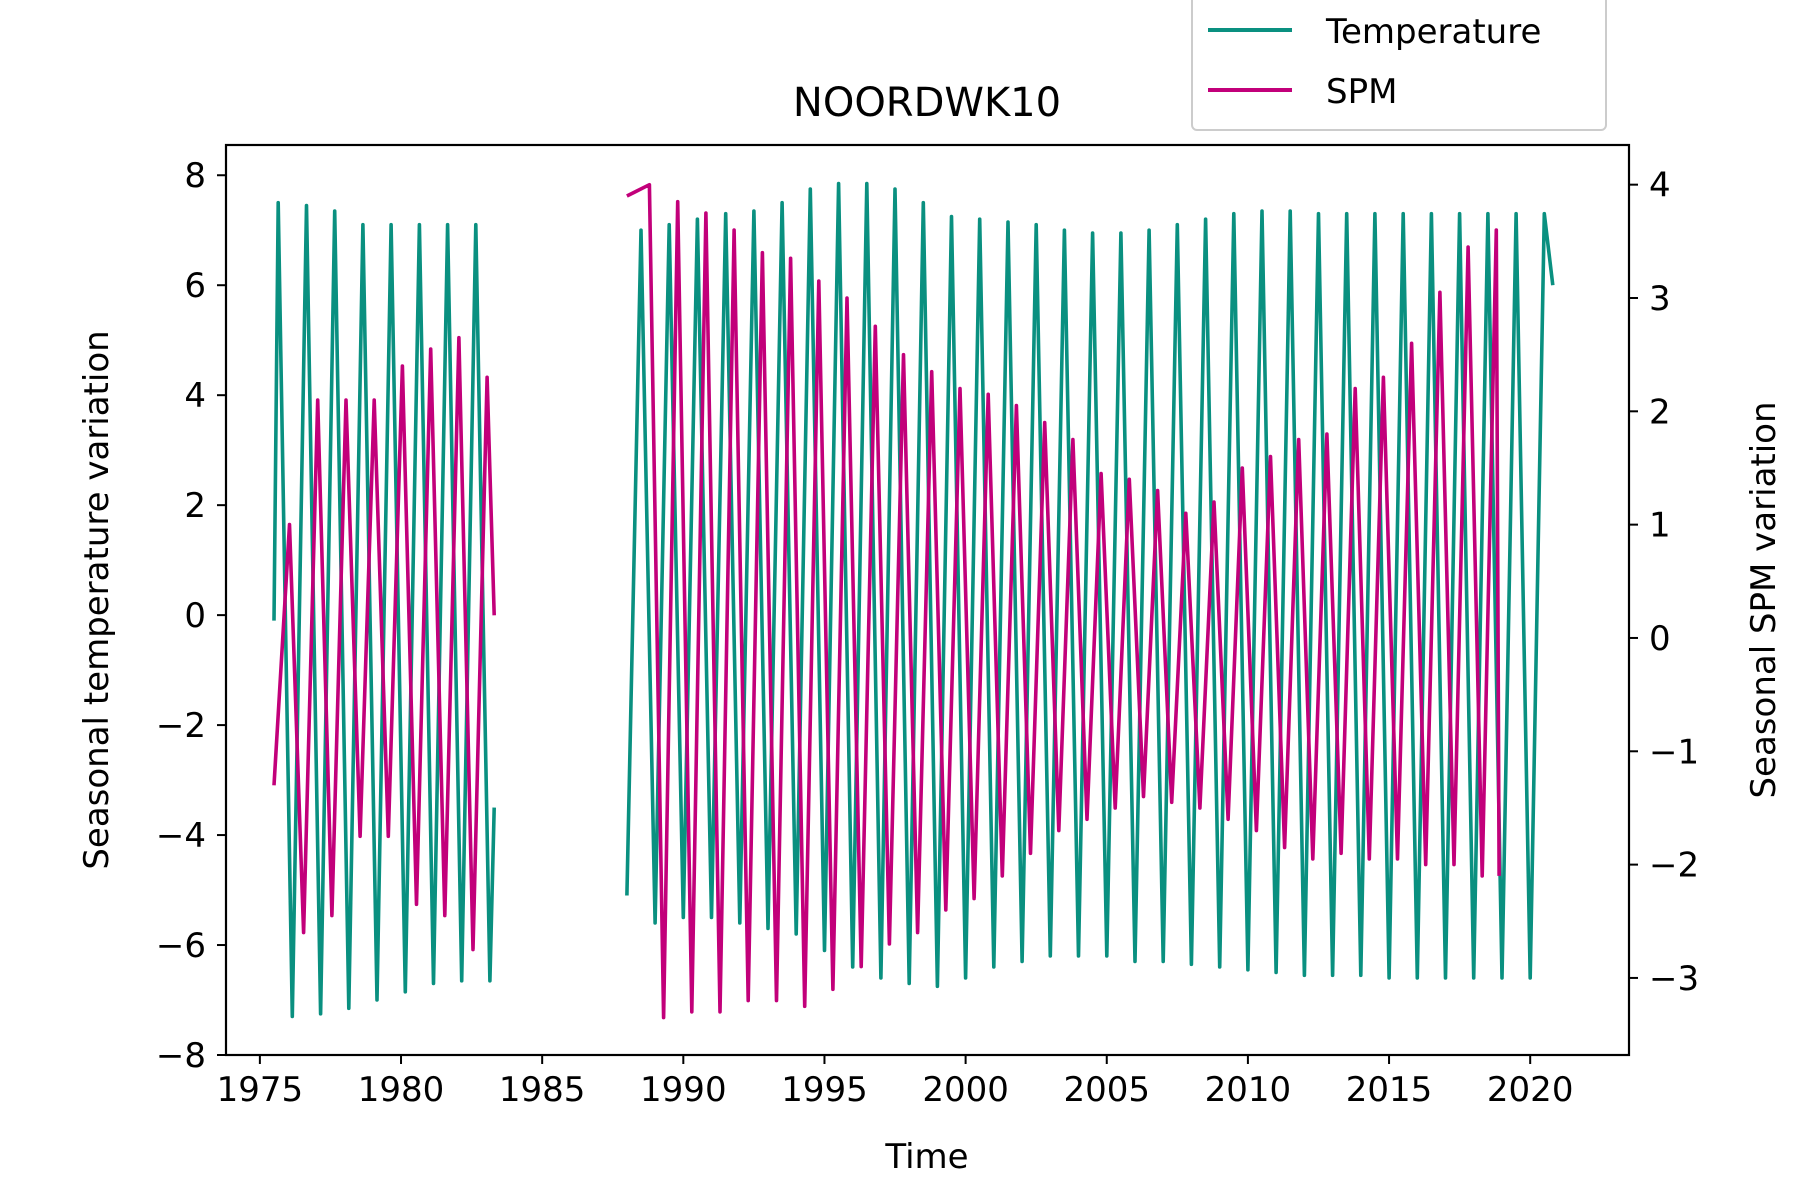 Image resolution: width=1800 pixels, height=1204 pixels. I want to click on y-left-tick-label: 6, so click(195, 286).